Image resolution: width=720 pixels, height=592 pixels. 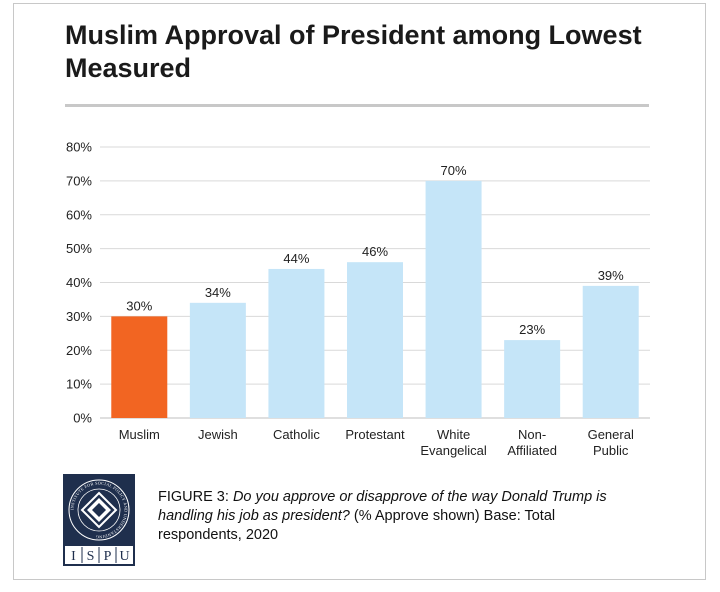 I want to click on data-label: 23%, so click(x=532, y=329).